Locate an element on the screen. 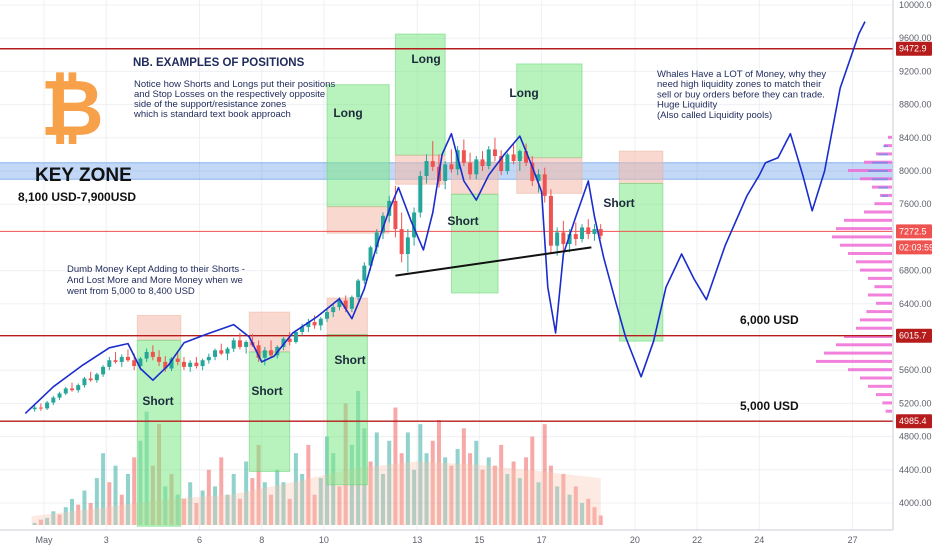 The width and height of the screenshot is (932, 550). annotation-line: Dumb Money Kept Adding to their Shorts - is located at coordinates (156, 269).